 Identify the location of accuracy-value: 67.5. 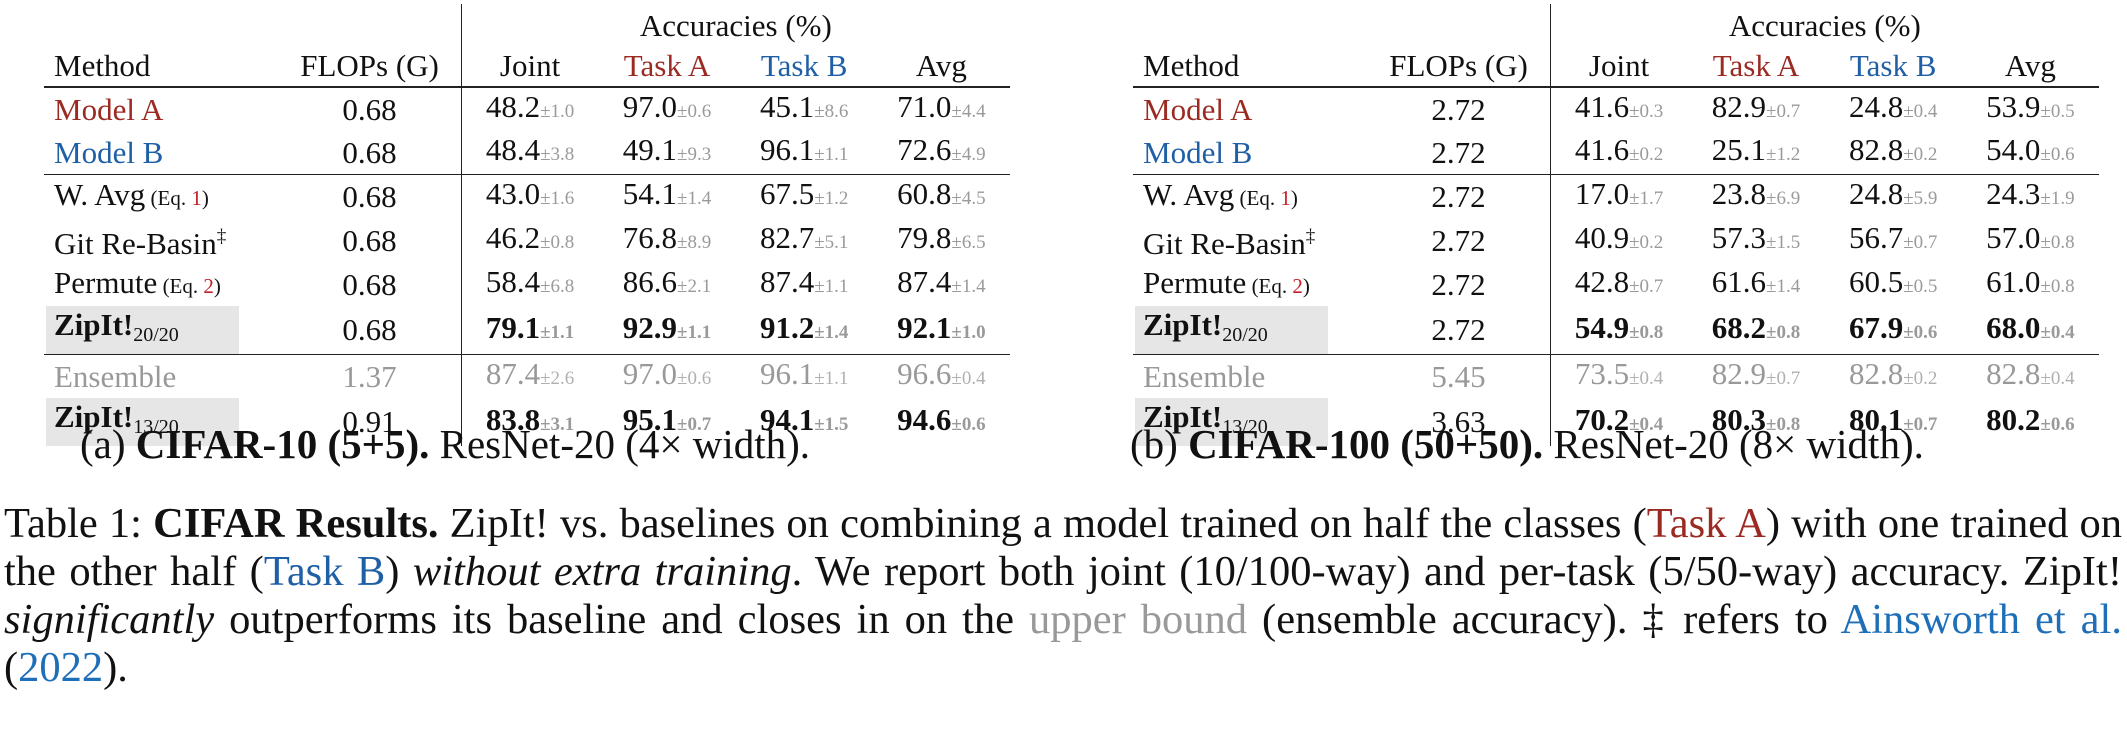
(787, 193).